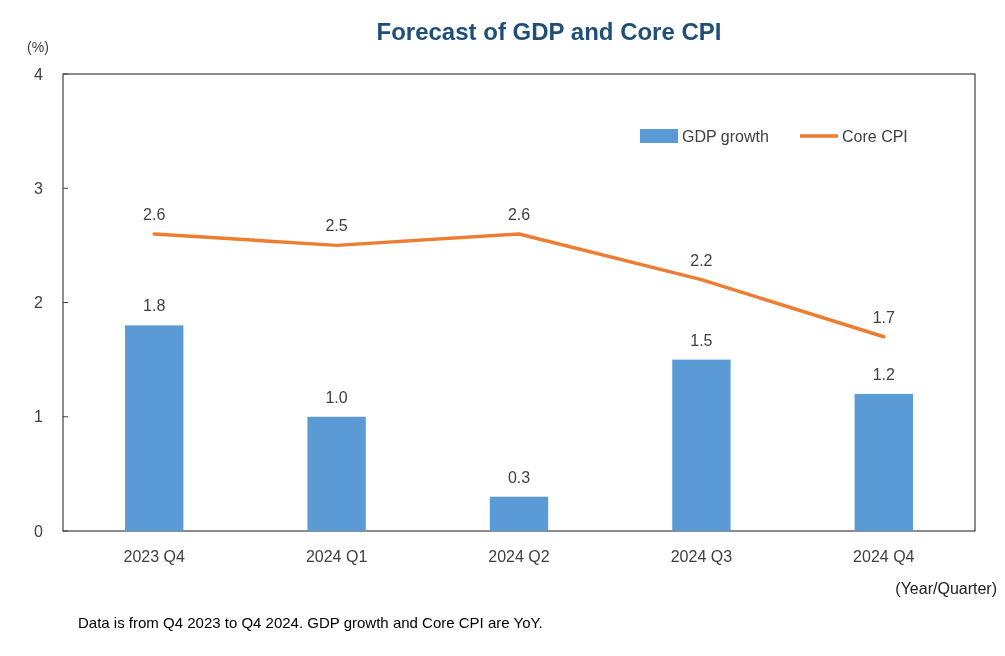  Describe the element at coordinates (310, 622) in the screenshot. I see `text: Data is from Q4 2023 to Q4 2024. GDP growth and Core CPI are YoY.` at that location.